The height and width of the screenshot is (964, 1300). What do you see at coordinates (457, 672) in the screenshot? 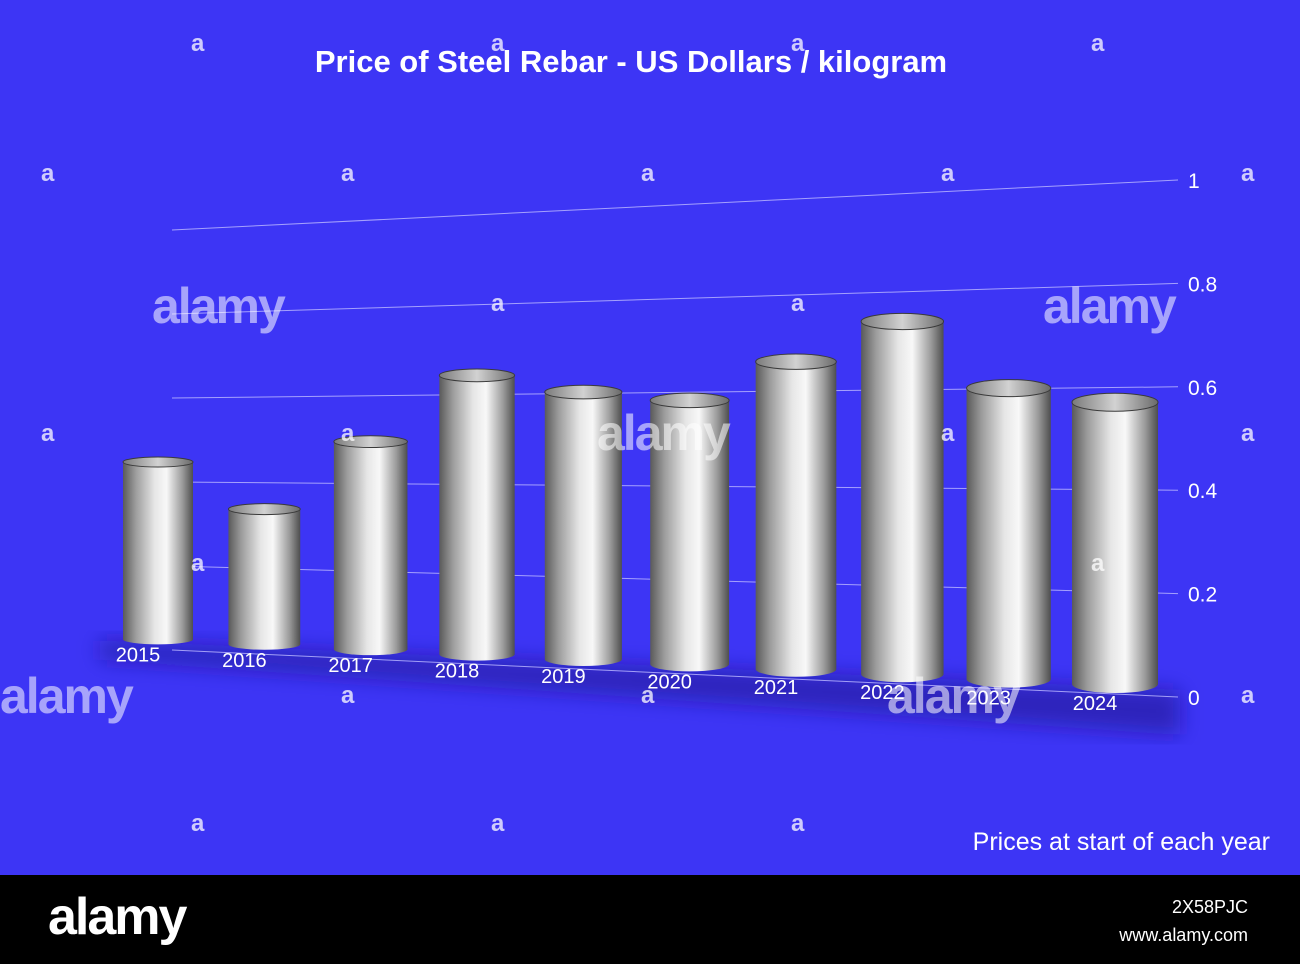
I see `x-tick-label: 2018` at bounding box center [457, 672].